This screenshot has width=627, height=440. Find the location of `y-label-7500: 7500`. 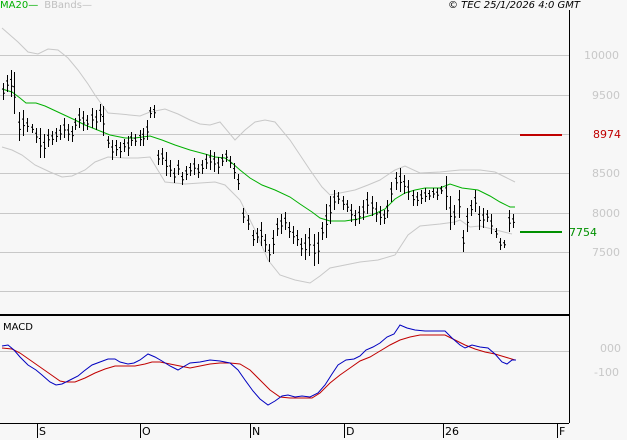

y-label-7500: 7500 is located at coordinates (606, 252).